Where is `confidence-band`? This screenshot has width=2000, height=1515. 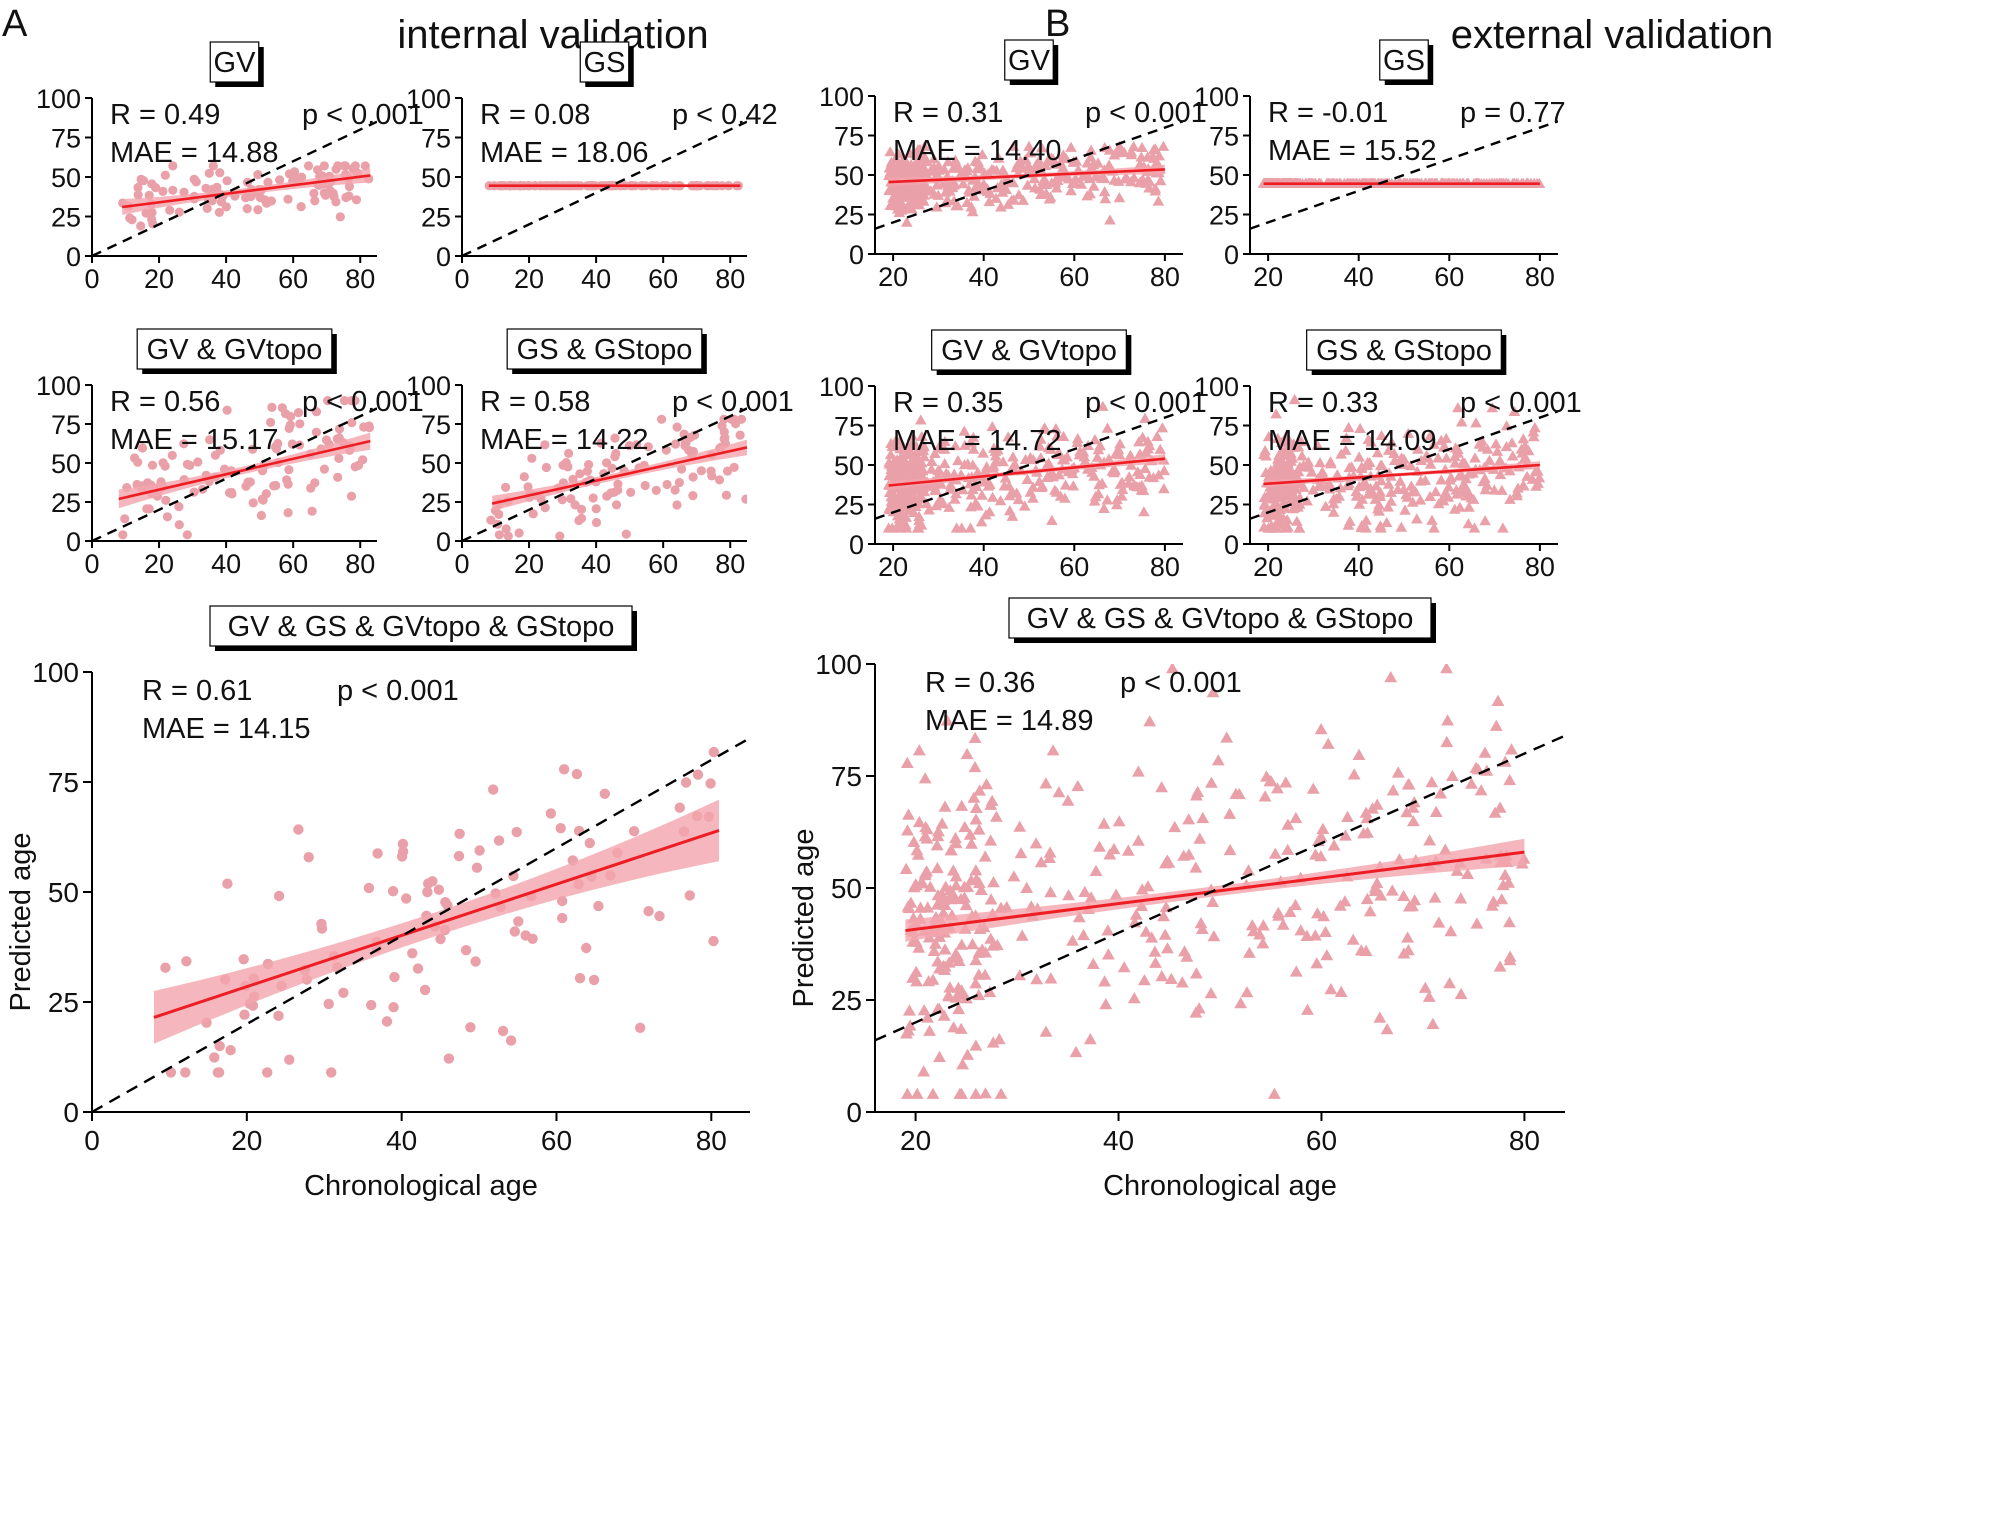 confidence-band is located at coordinates (436, 921).